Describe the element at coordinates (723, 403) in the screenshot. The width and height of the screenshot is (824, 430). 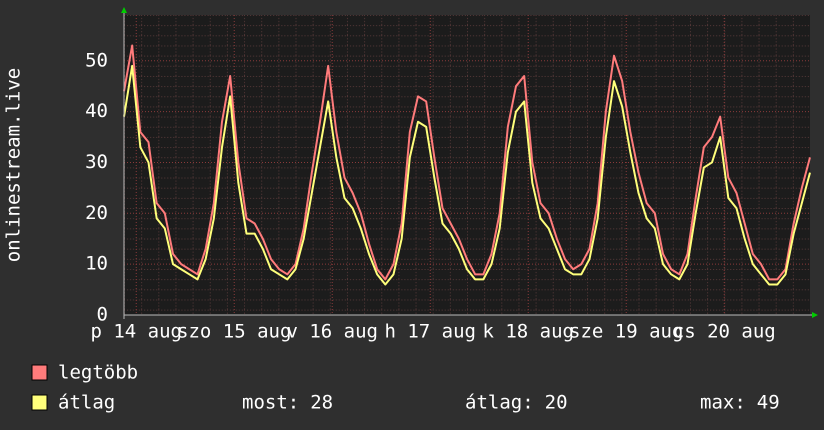
I see `stat-label: max:` at that location.